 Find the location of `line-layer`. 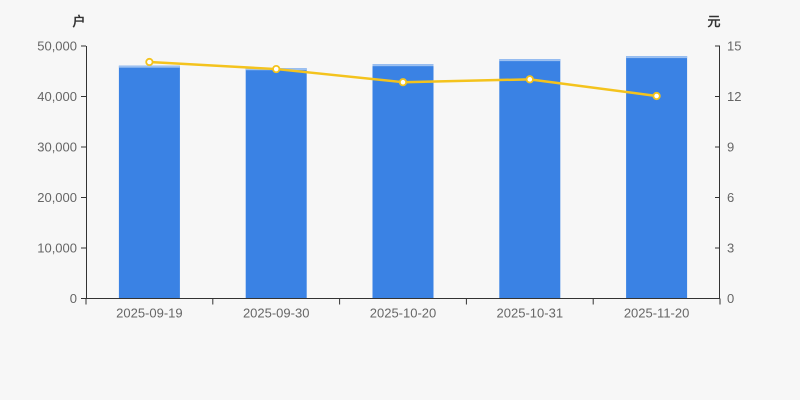

line-layer is located at coordinates (403, 79).